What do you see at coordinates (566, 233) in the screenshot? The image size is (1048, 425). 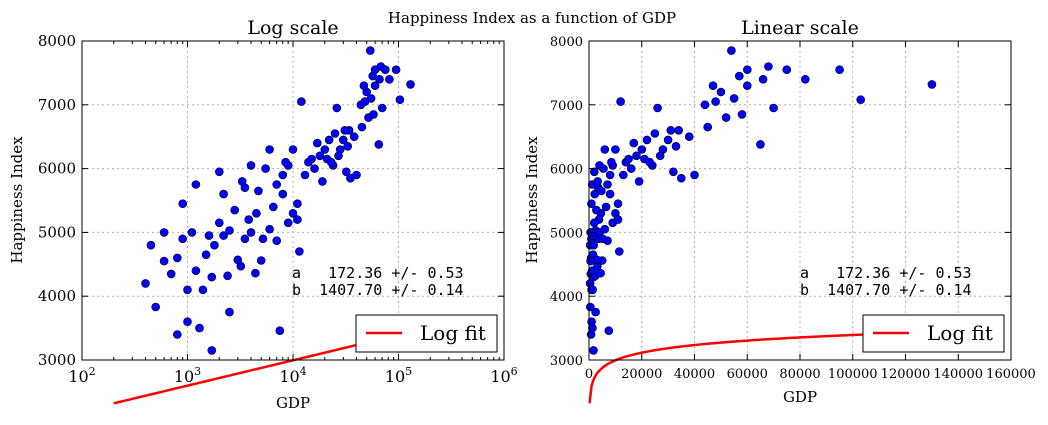 I see `right-y-tick-label: 5000` at bounding box center [566, 233].